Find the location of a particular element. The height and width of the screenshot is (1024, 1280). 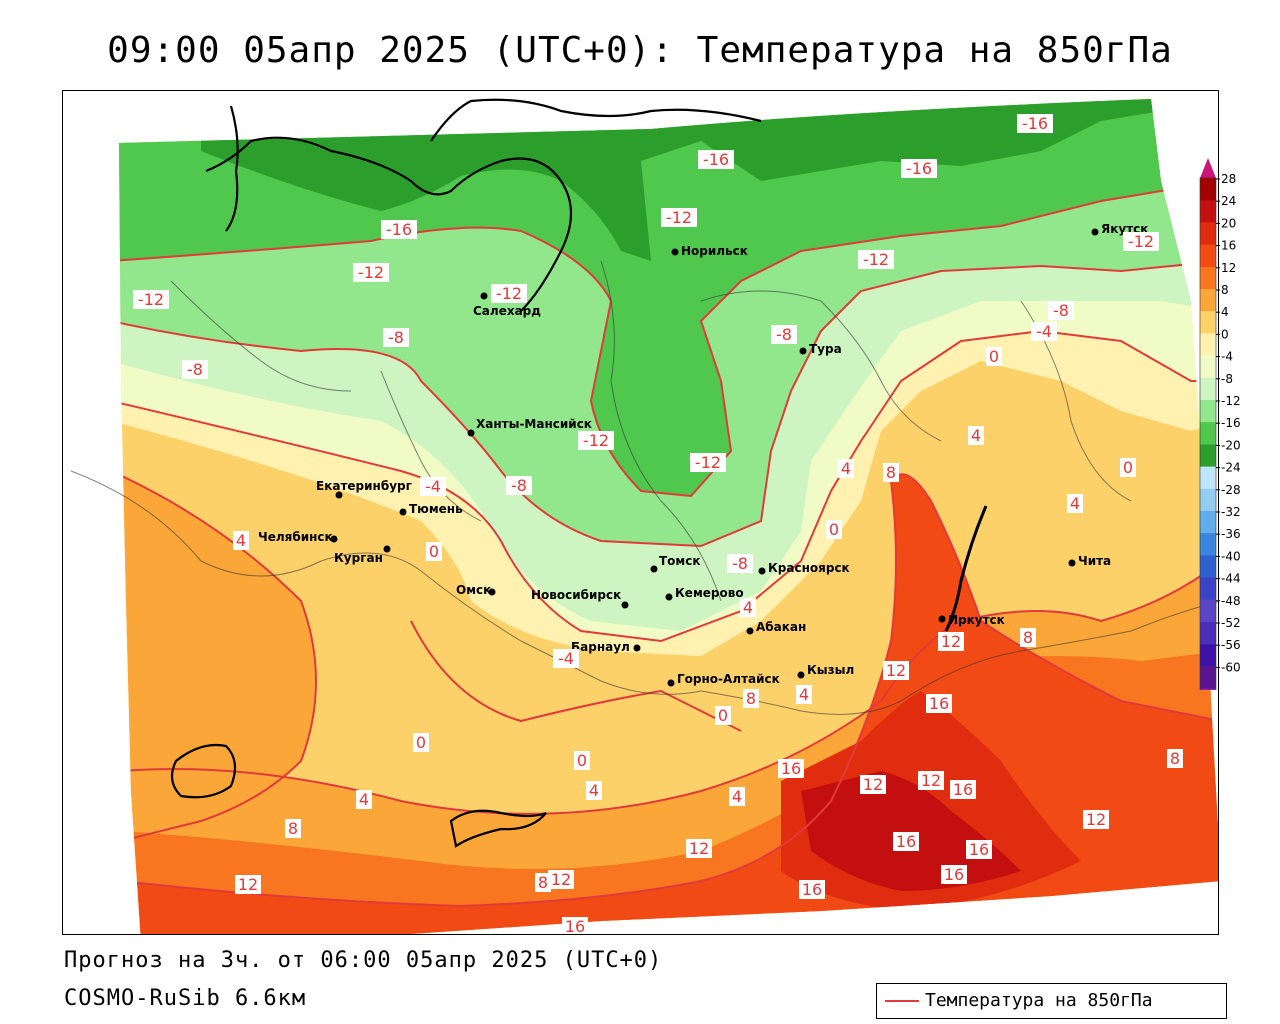

isotherm-value-label: -16 is located at coordinates (716, 159).